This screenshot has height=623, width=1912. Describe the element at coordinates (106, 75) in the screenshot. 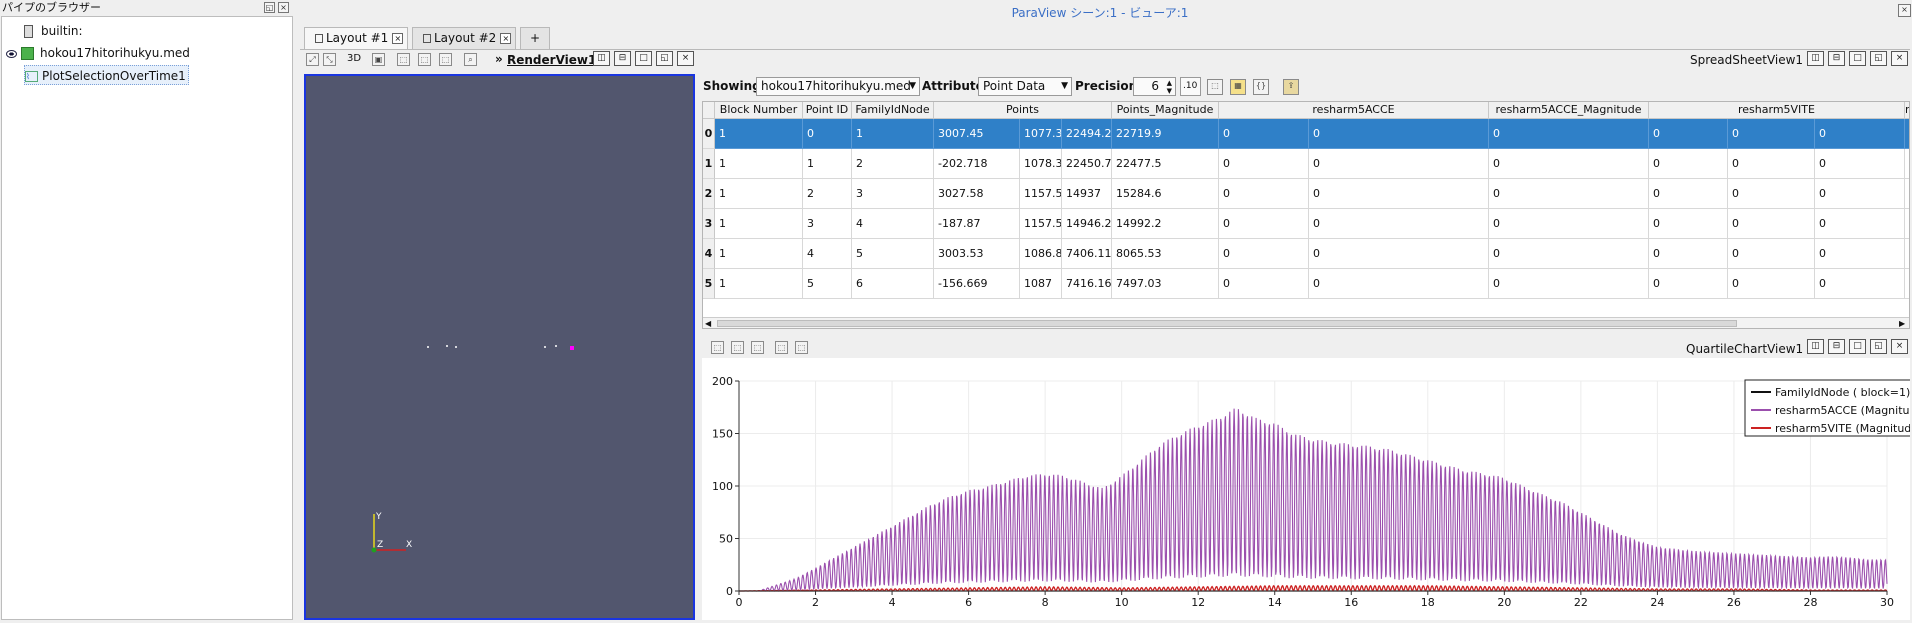

I see `pipeline-item-plot-selection: ⌇ PlotSelectionOverTime1` at that location.